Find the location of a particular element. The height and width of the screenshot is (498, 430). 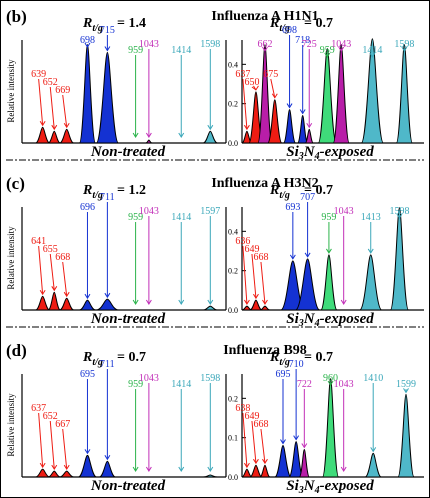

peak-label: 650 is located at coordinates (251, 82).